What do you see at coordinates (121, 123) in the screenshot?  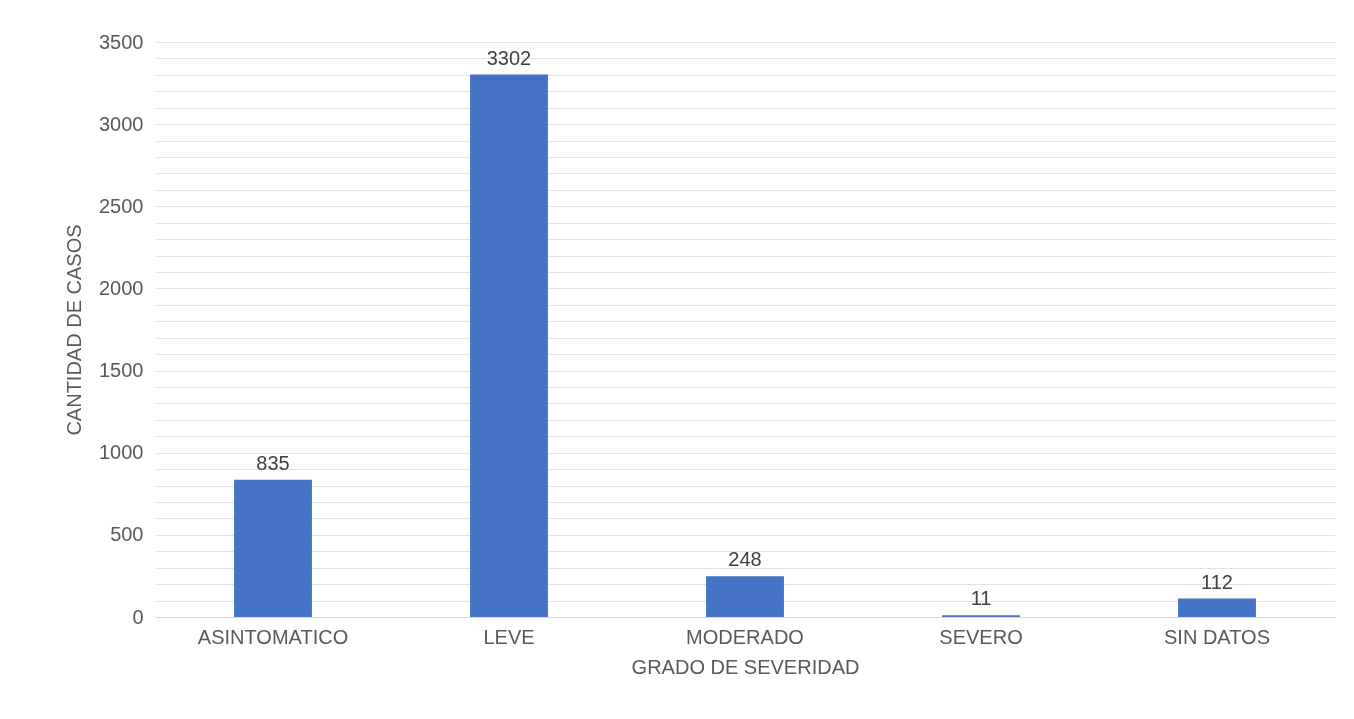 I see `y-tick-label: 3000` at bounding box center [121, 123].